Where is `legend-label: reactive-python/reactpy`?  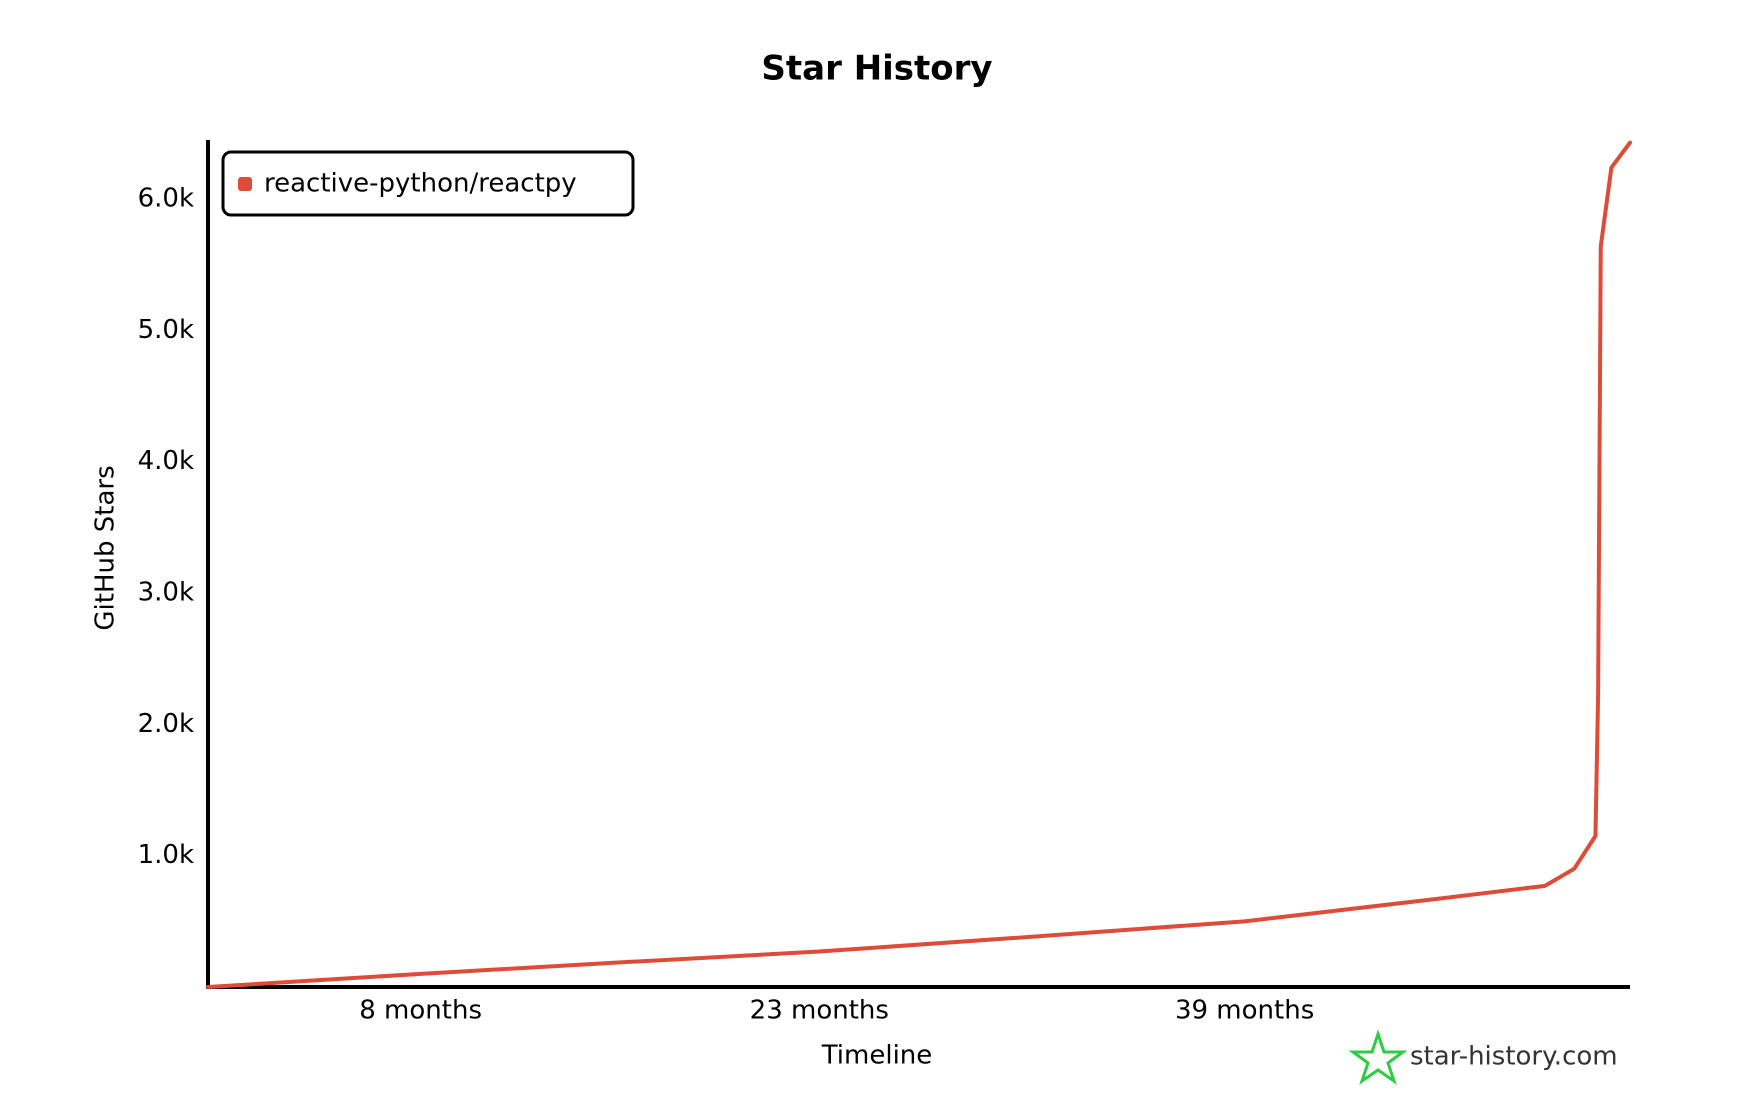
legend-label: reactive-python/reactpy is located at coordinates (420, 184).